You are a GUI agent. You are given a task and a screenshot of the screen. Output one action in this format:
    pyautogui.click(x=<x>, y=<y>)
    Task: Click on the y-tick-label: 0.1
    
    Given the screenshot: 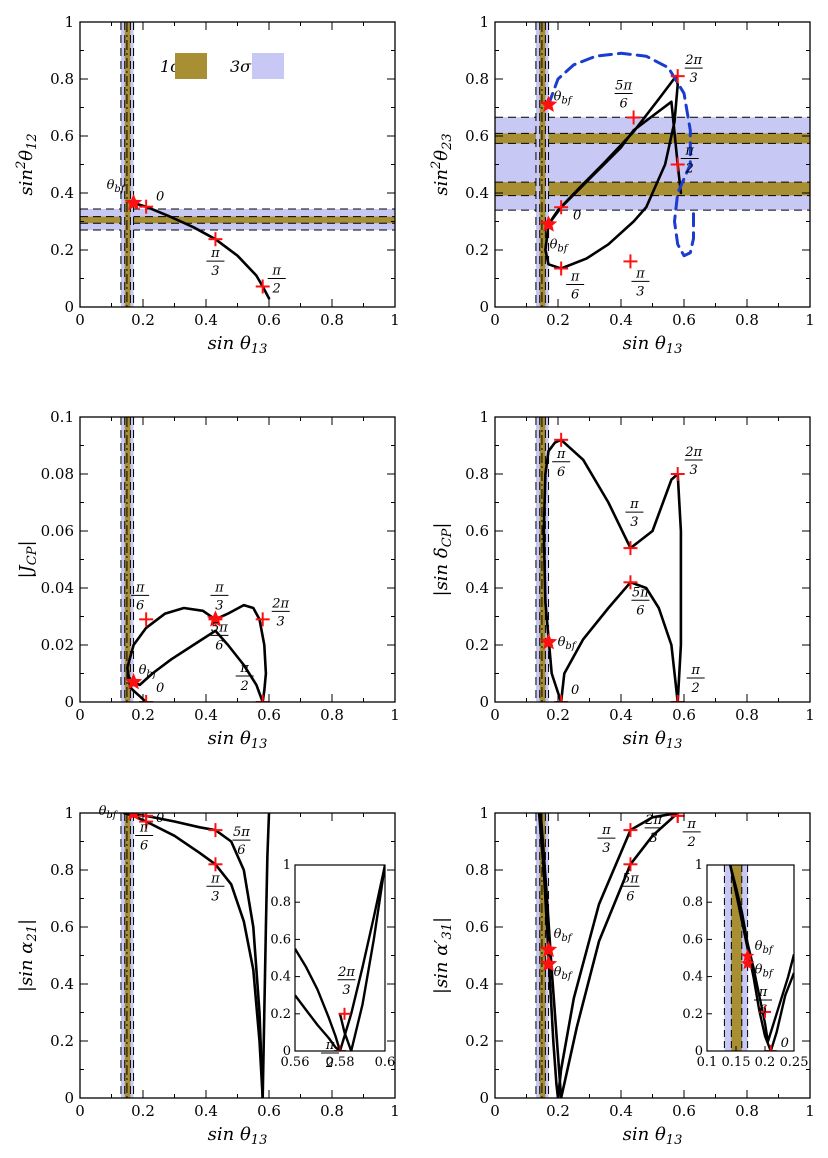 What is the action you would take?
    pyautogui.click(x=62, y=417)
    